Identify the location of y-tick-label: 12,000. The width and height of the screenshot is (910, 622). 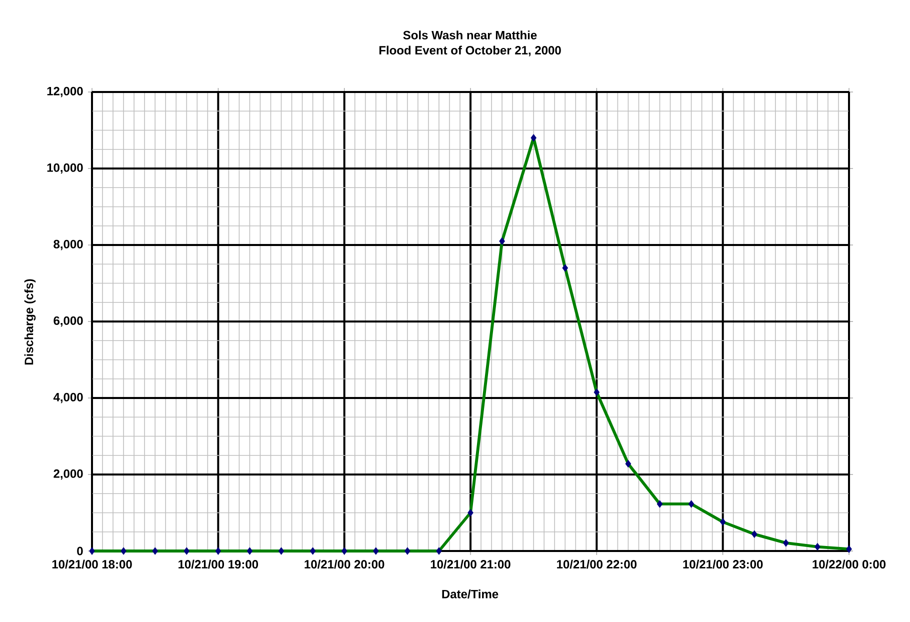
(65, 92).